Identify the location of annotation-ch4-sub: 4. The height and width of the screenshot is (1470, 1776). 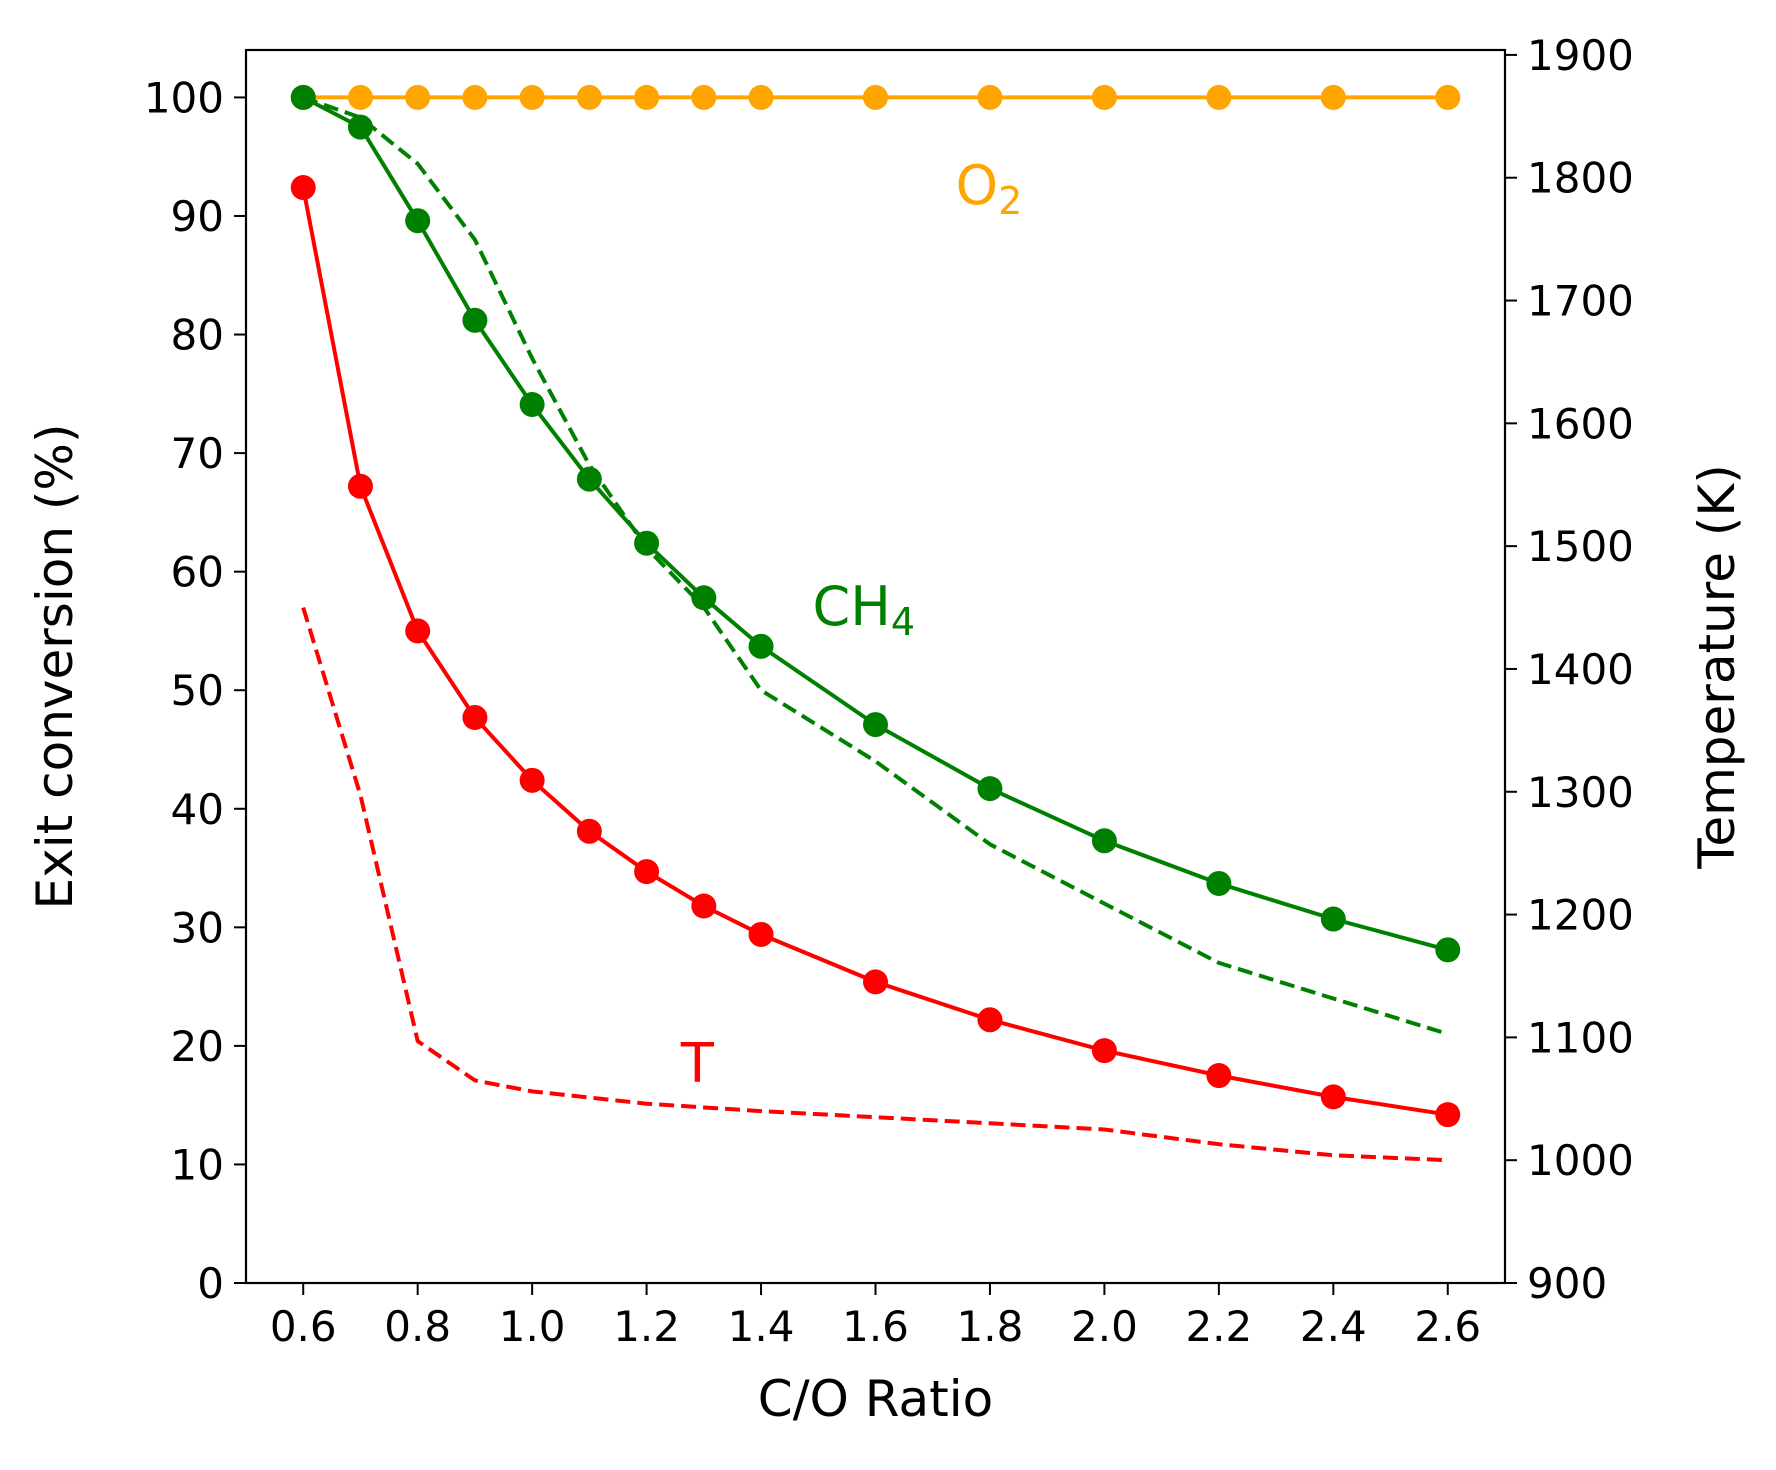
(903, 622).